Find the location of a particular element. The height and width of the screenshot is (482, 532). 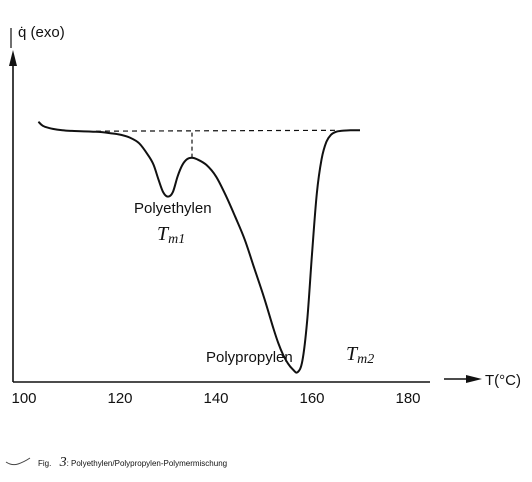

caption-scribble-icon is located at coordinates (18, 461).